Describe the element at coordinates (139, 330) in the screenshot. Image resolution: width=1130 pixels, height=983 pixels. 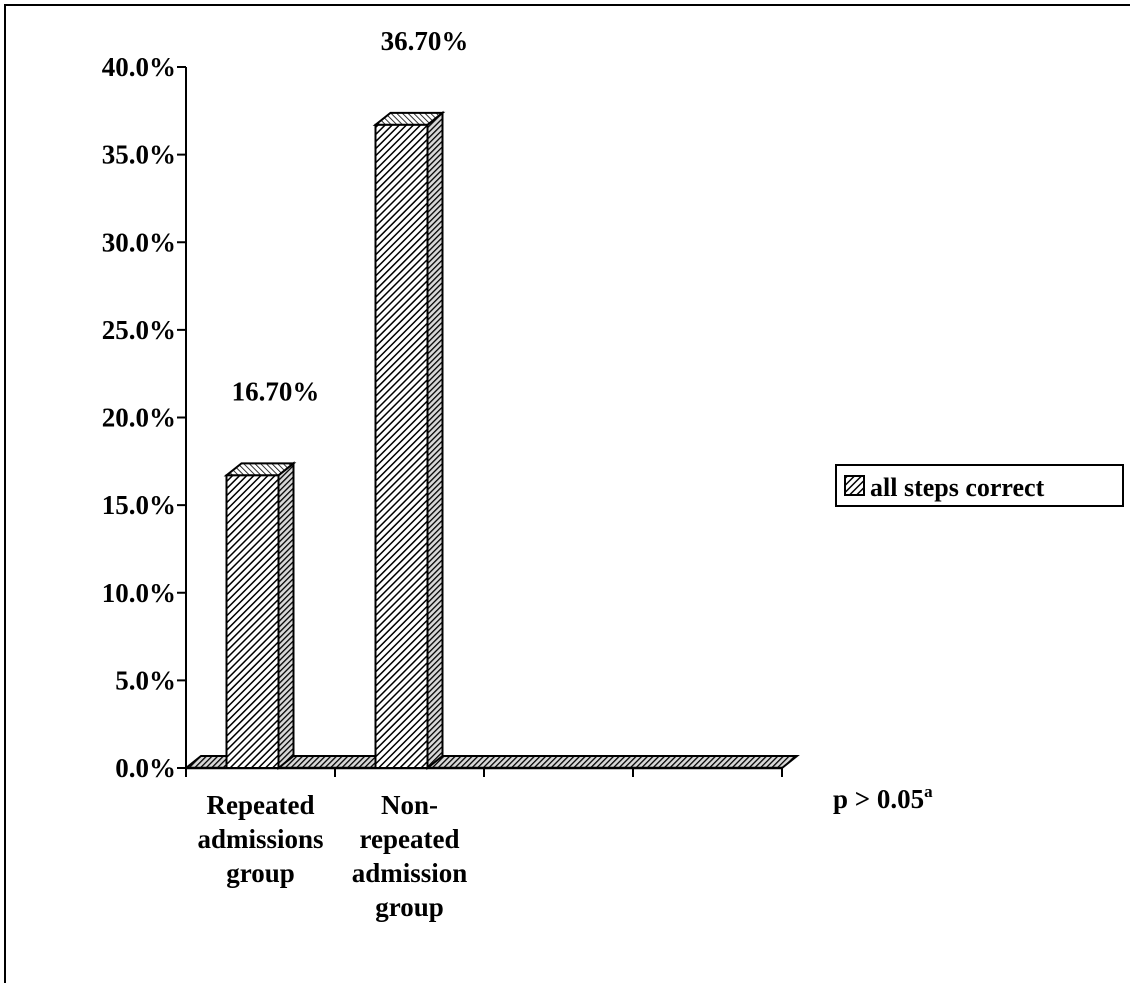
I see `y-tick-label: 25.0%` at that location.